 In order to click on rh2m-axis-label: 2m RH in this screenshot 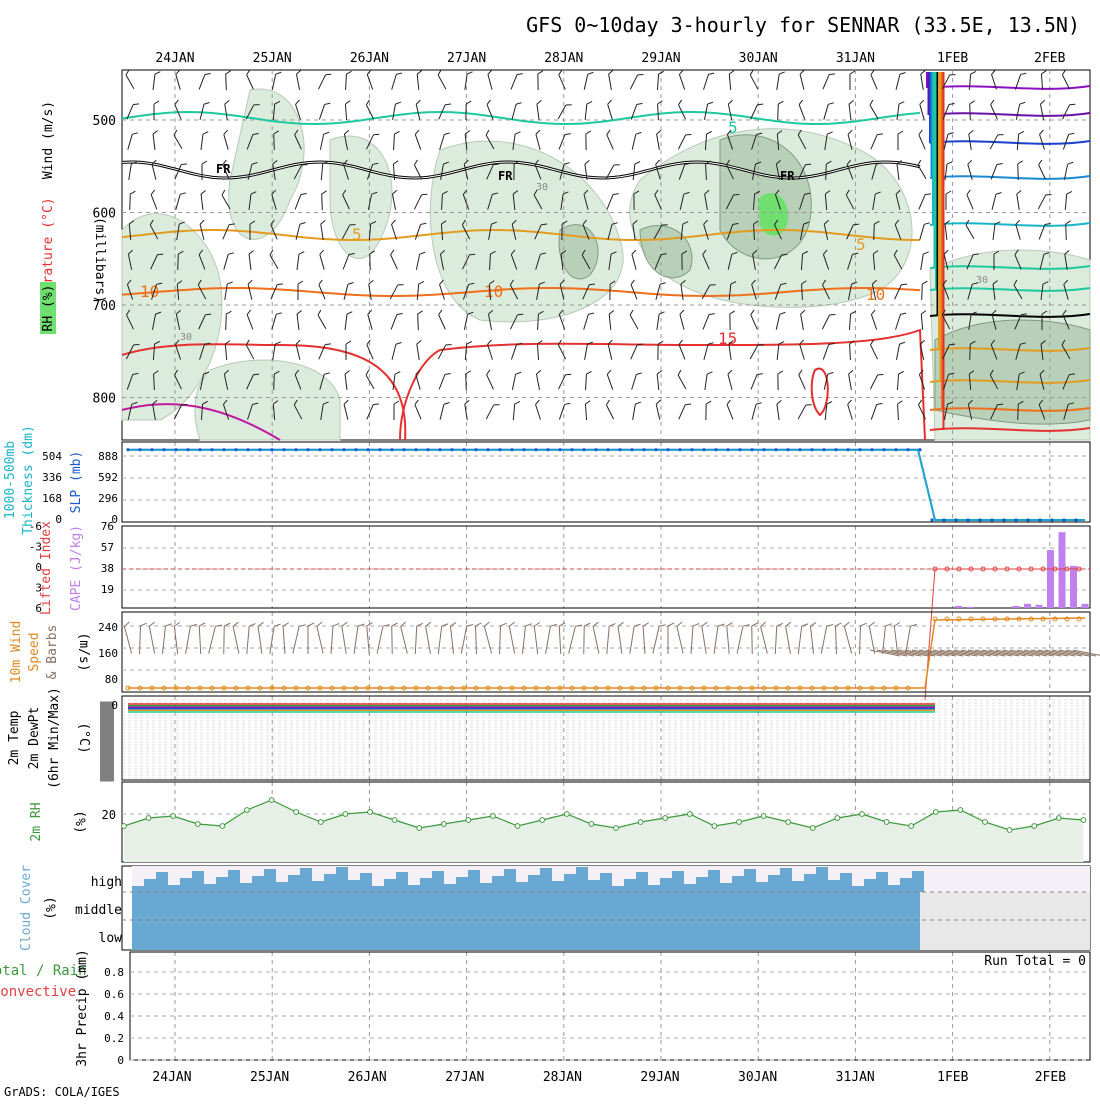, I will do `click(36, 821)`.